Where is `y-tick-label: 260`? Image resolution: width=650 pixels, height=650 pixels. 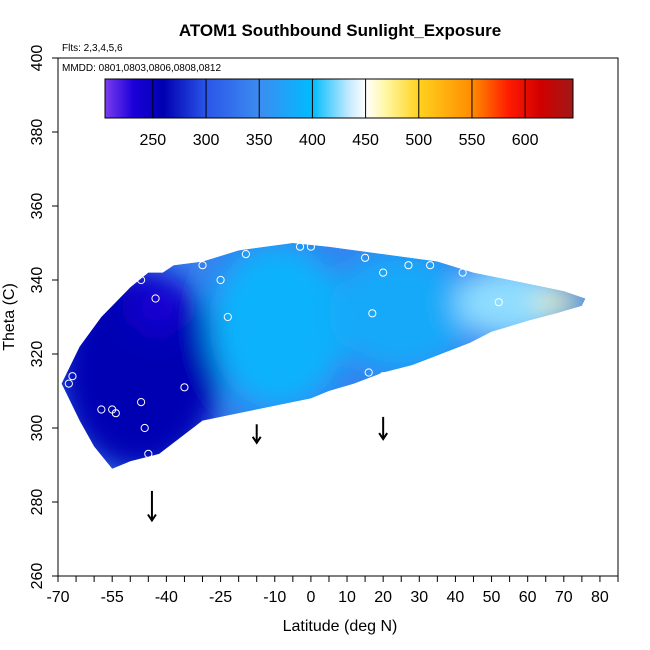
y-tick-label: 260 is located at coordinates (37, 576).